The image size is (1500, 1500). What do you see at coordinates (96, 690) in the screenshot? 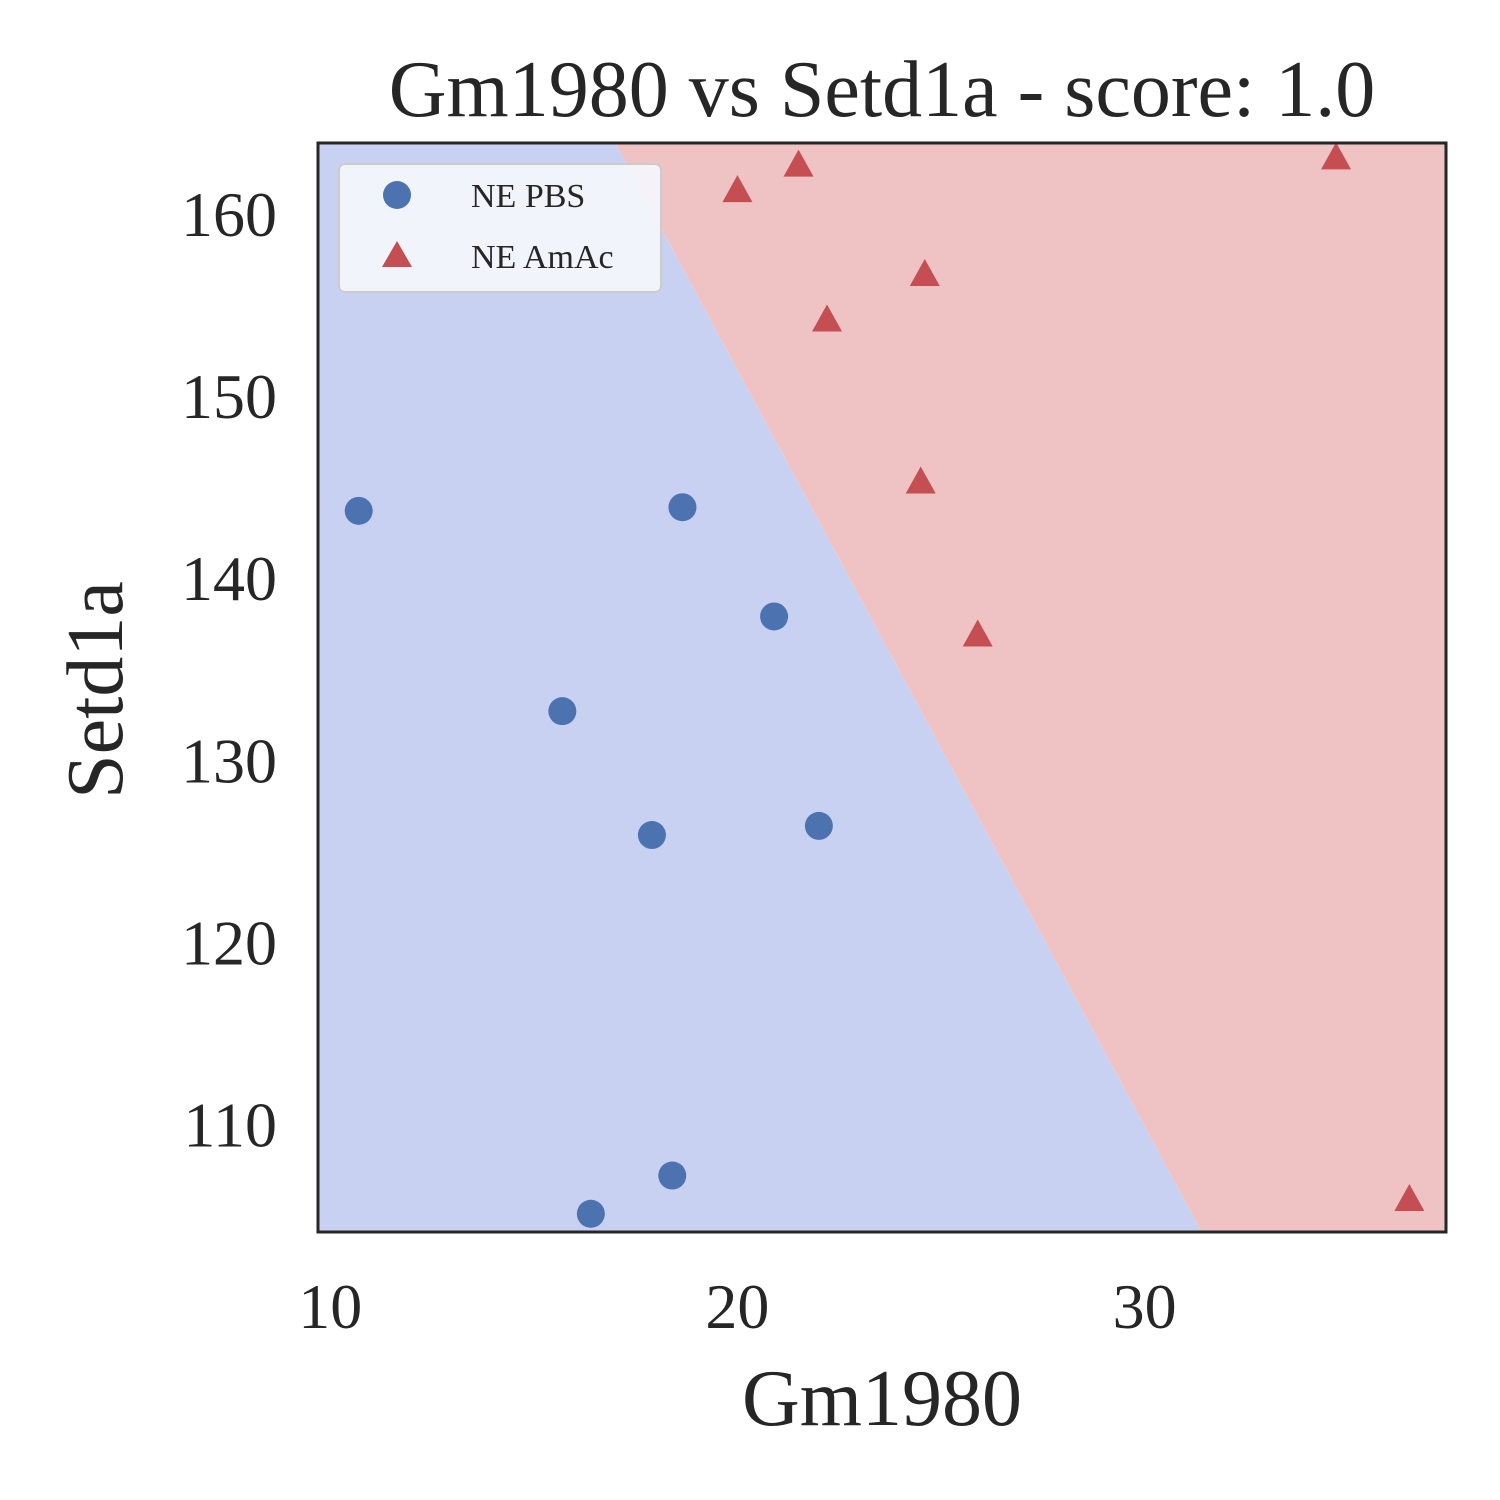
I see `y-axis-label: Setd1a` at bounding box center [96, 690].